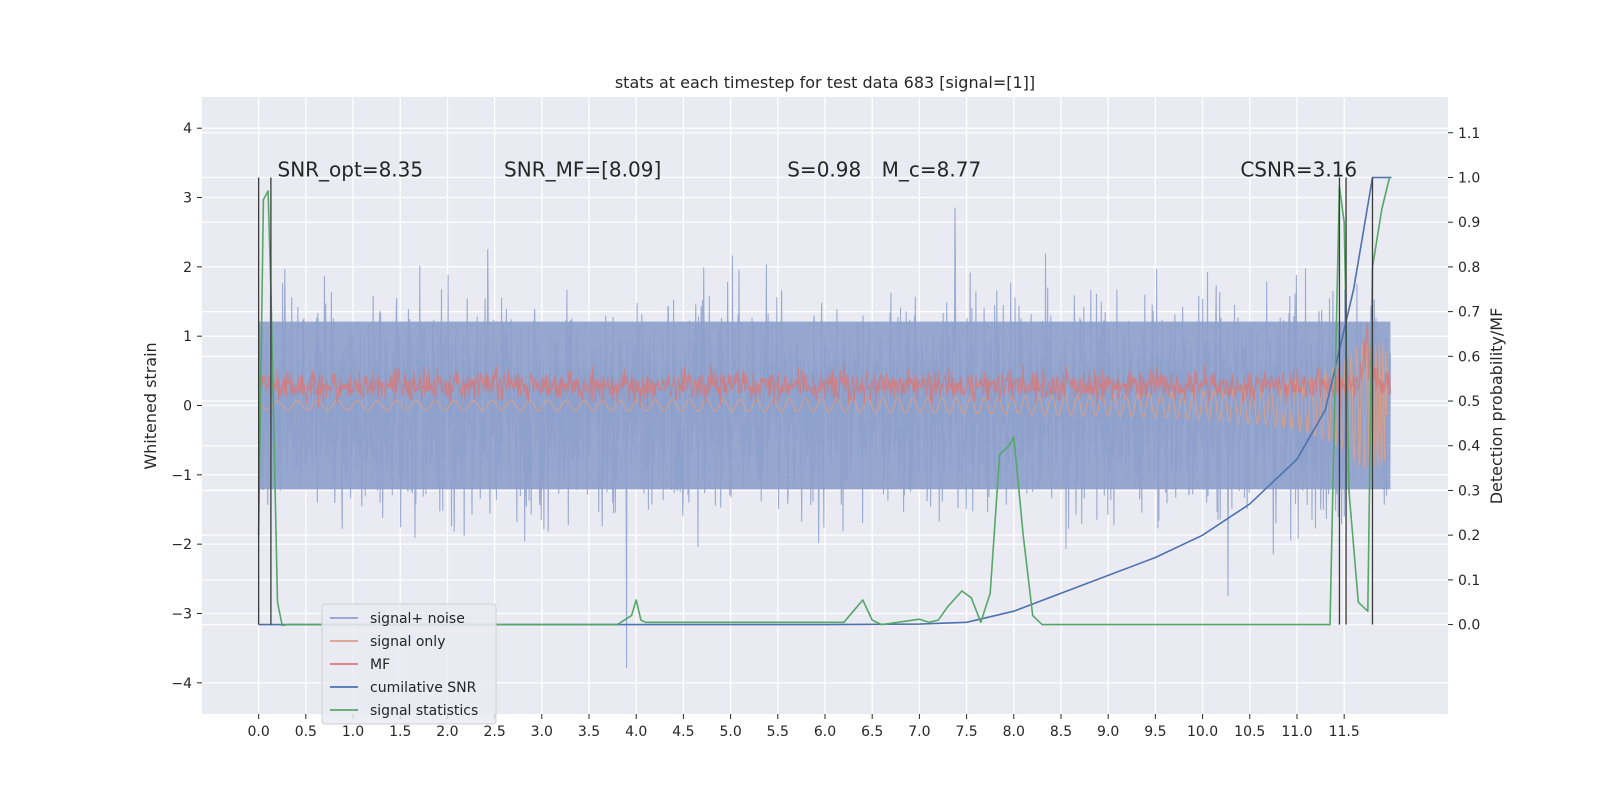 The width and height of the screenshot is (1600, 804). I want to click on annotation: SNR_opt=8.35, so click(351, 169).